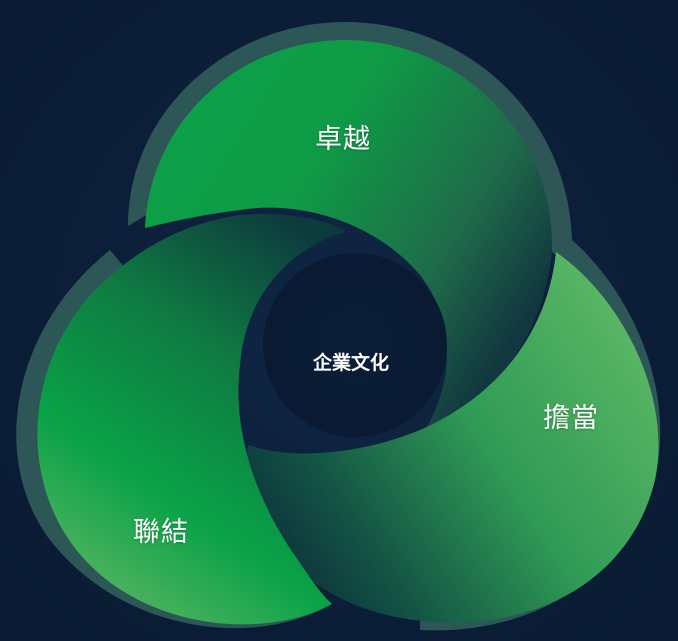  I want to click on center-hub, so click(355, 345).